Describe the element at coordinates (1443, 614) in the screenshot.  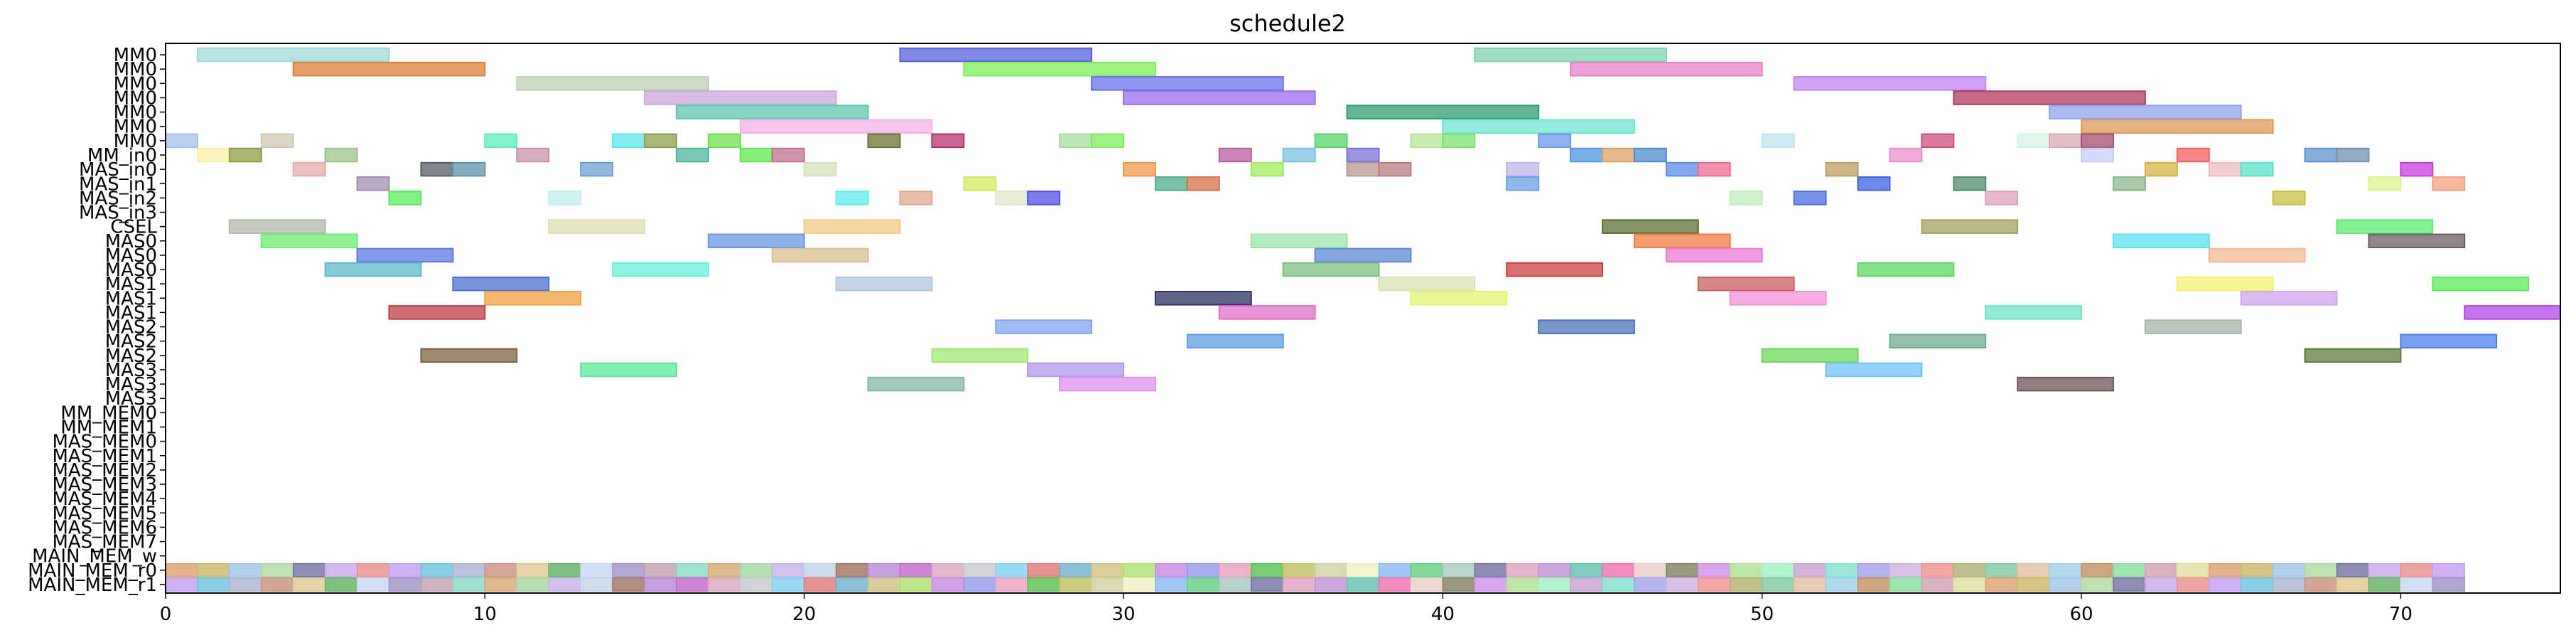
I see `x-tick-label: 40` at that location.